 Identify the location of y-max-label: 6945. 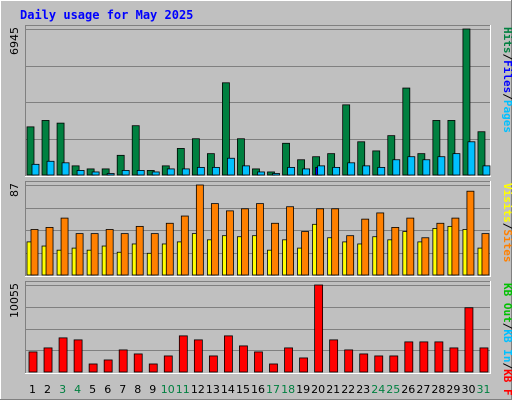
(14, 41).